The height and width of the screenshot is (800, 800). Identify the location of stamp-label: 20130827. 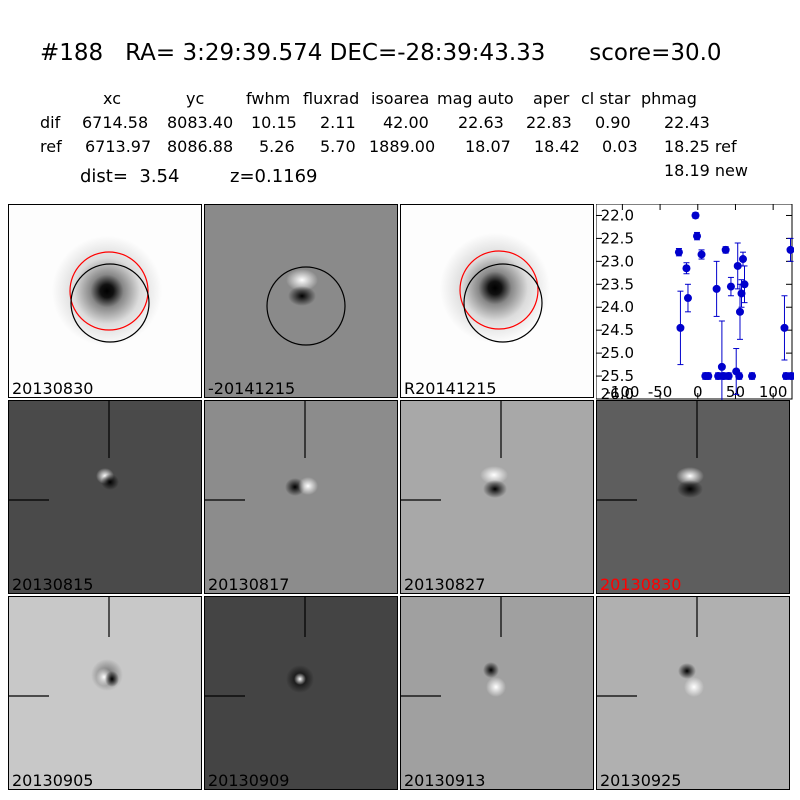
(445, 584).